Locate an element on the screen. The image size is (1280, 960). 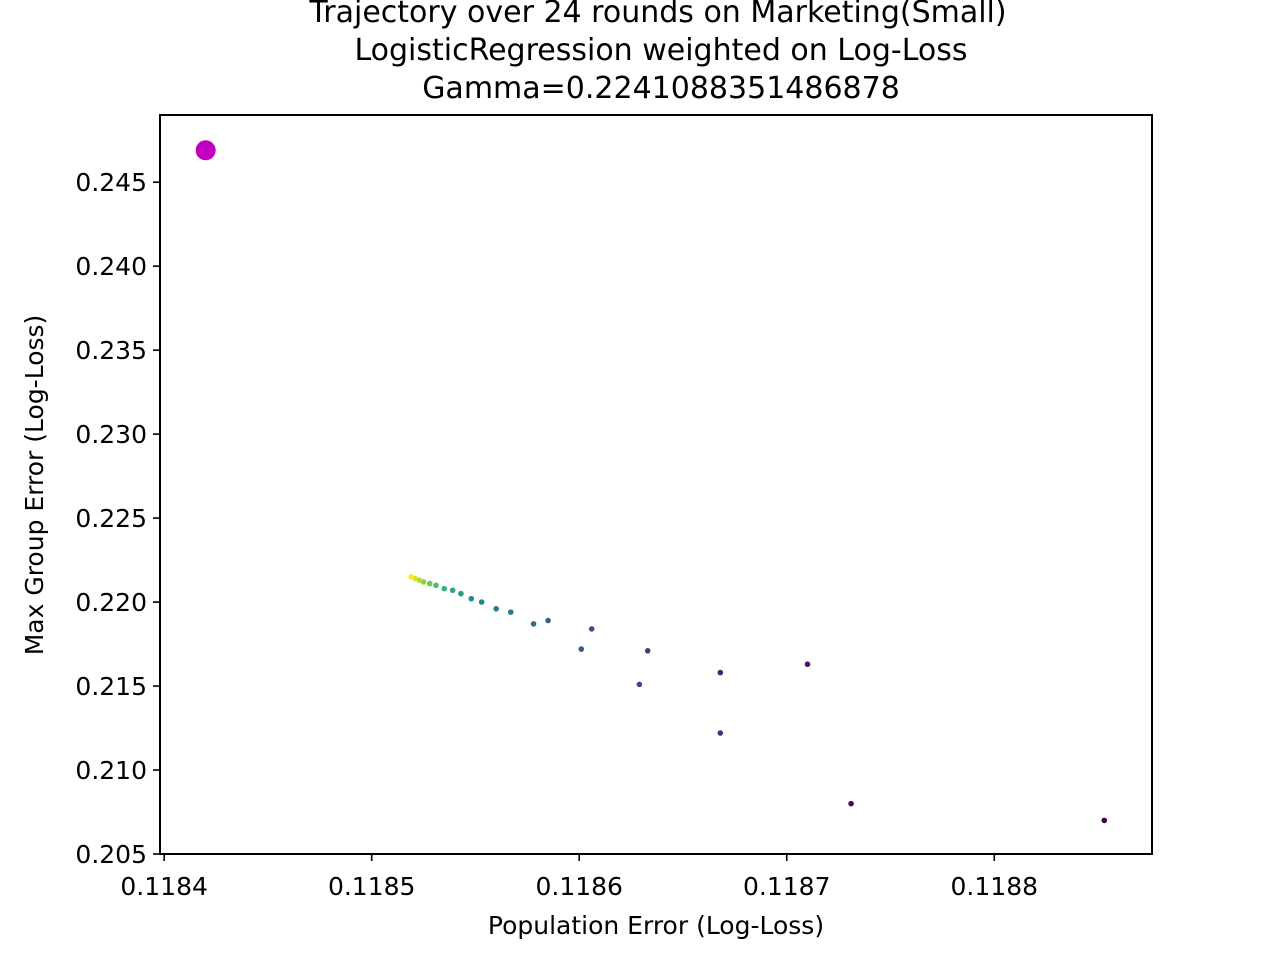
x-tick-label: 0.1187 is located at coordinates (786, 886).